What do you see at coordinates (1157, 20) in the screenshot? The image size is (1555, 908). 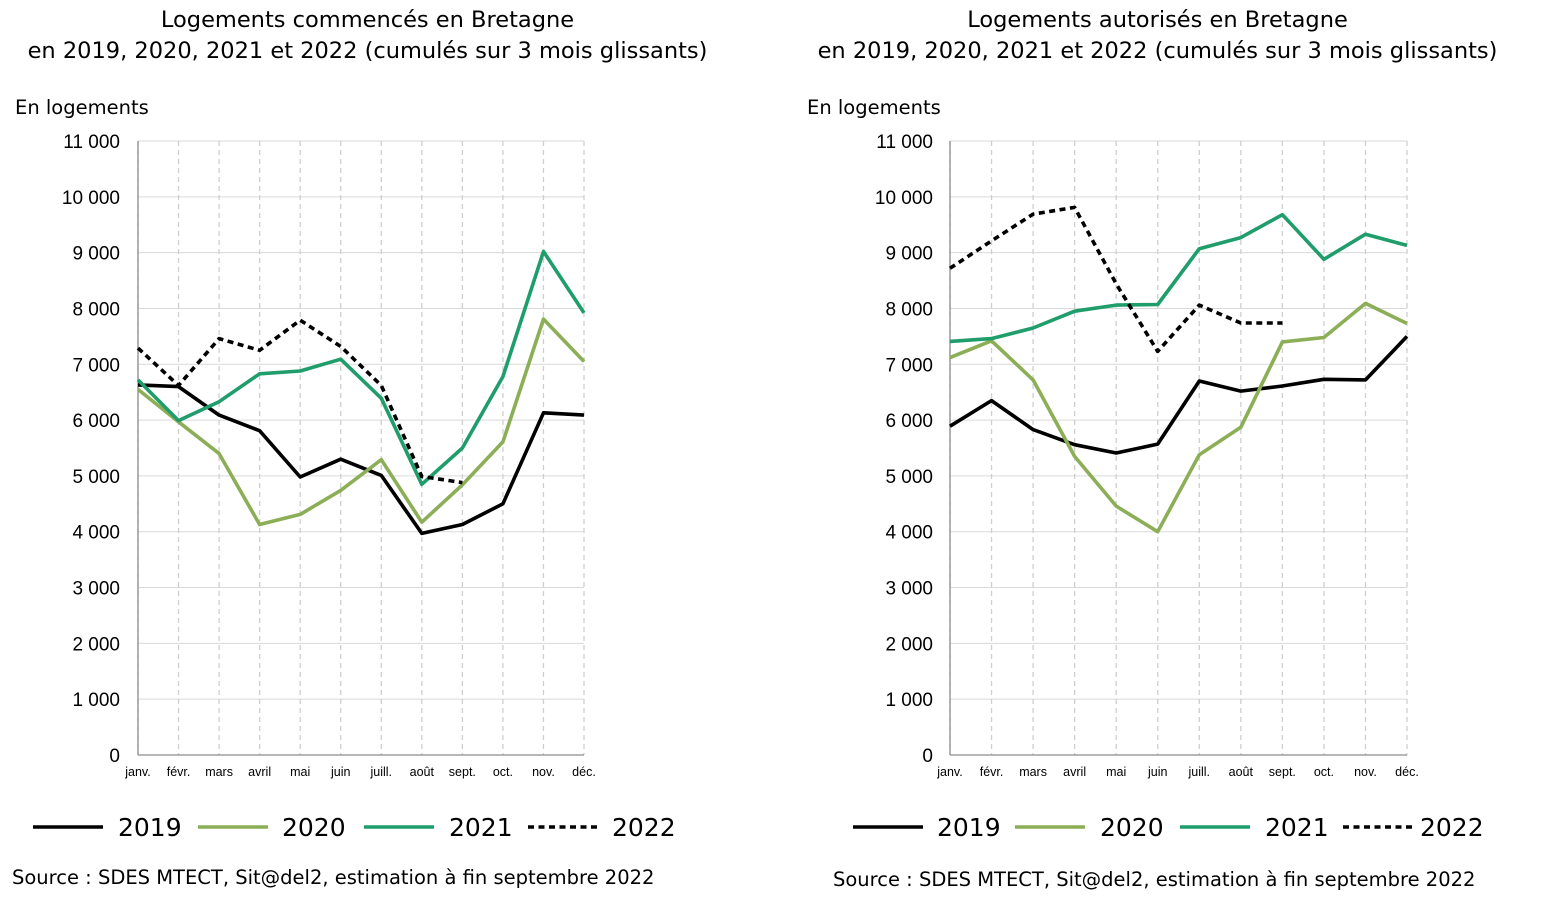 I see `chart-title-line1: Logements autorisés en Bretagne` at bounding box center [1157, 20].